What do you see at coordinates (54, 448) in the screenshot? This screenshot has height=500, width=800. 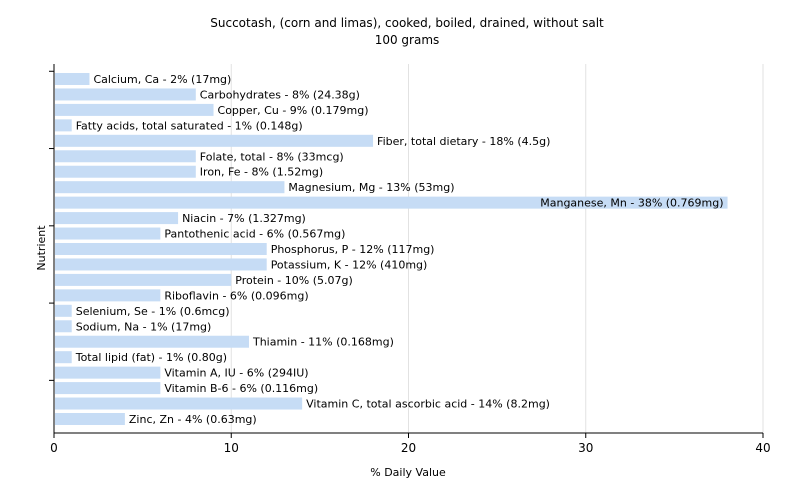 I see `x-tick-label: 0` at bounding box center [54, 448].